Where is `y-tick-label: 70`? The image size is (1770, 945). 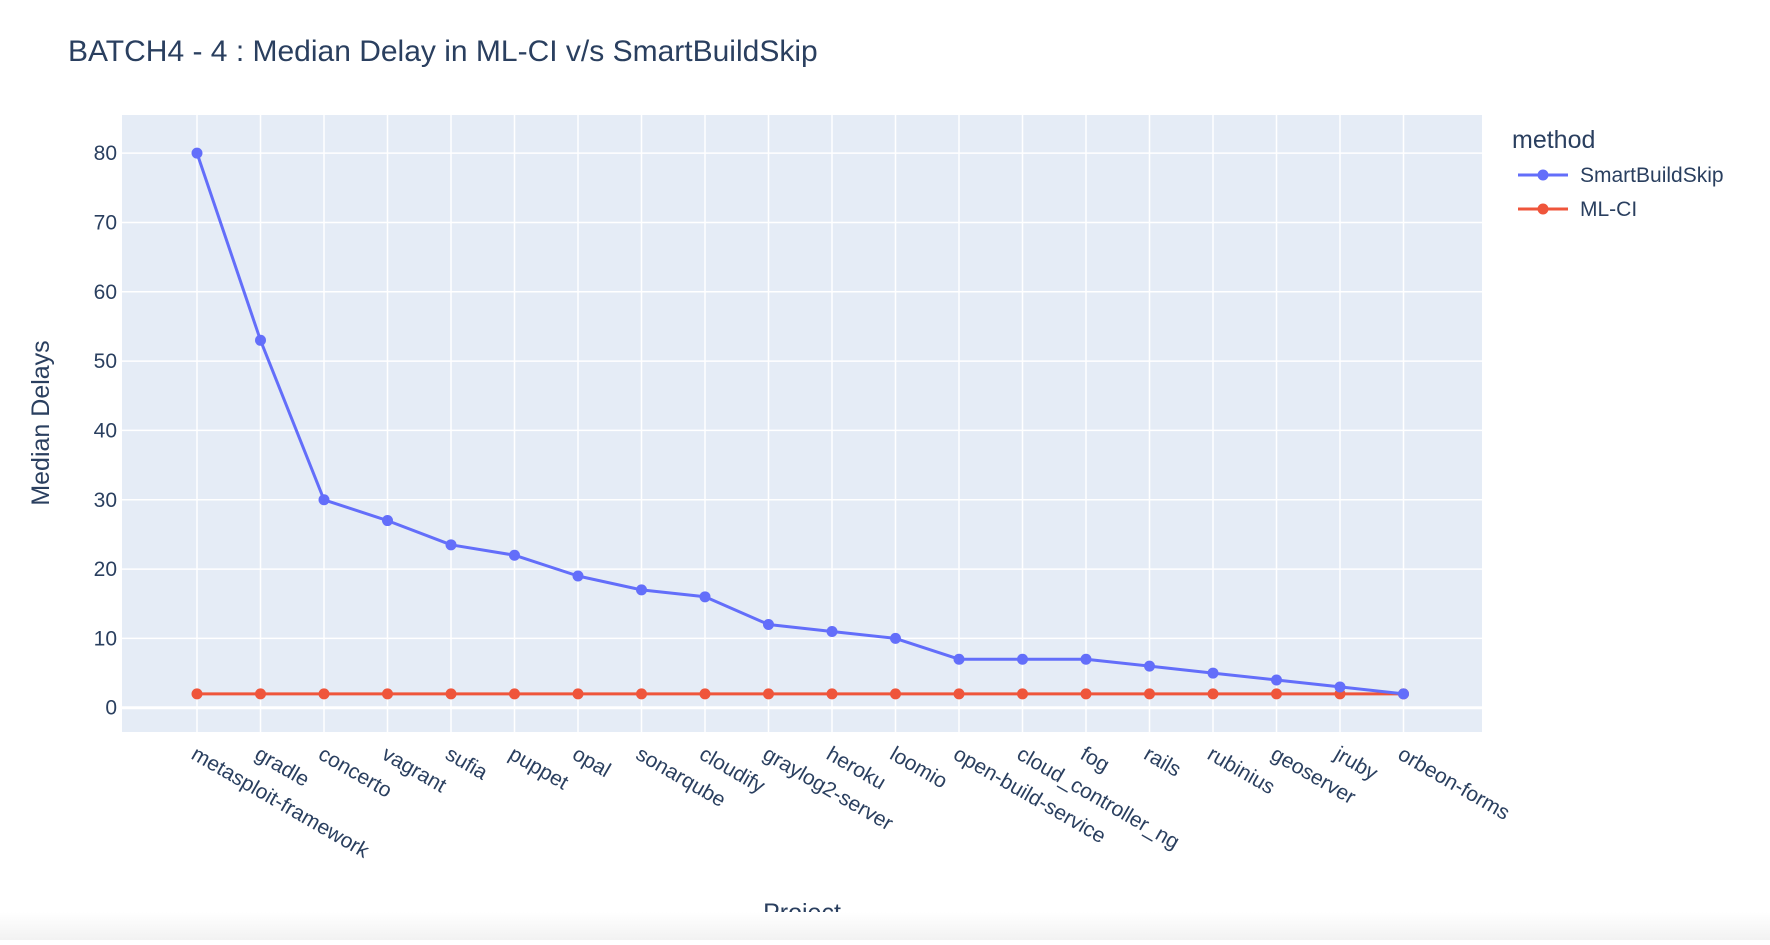 y-tick-label: 70 is located at coordinates (105, 222).